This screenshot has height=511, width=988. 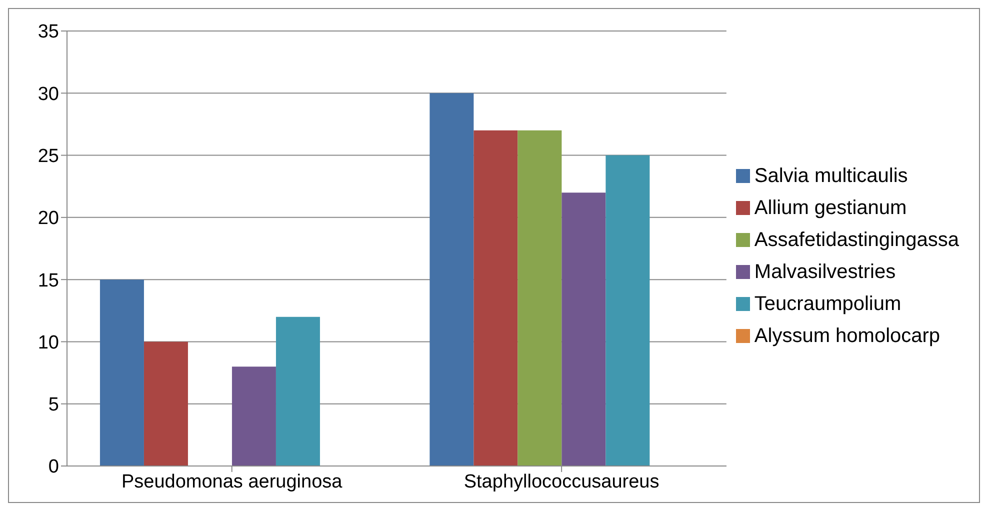 What do you see at coordinates (48, 32) in the screenshot?
I see `y-tick-label: 35` at bounding box center [48, 32].